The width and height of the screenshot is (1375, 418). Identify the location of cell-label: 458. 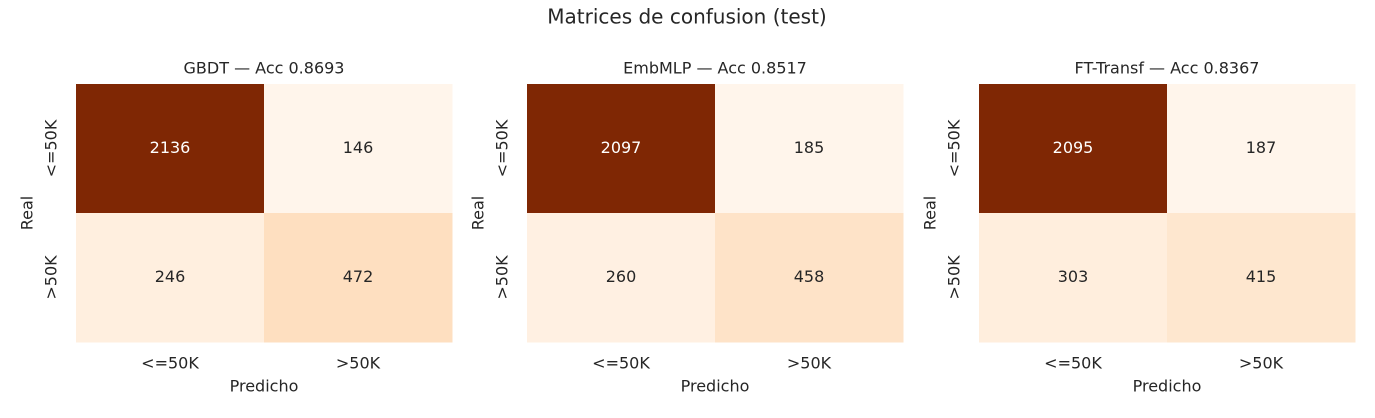
(809, 276).